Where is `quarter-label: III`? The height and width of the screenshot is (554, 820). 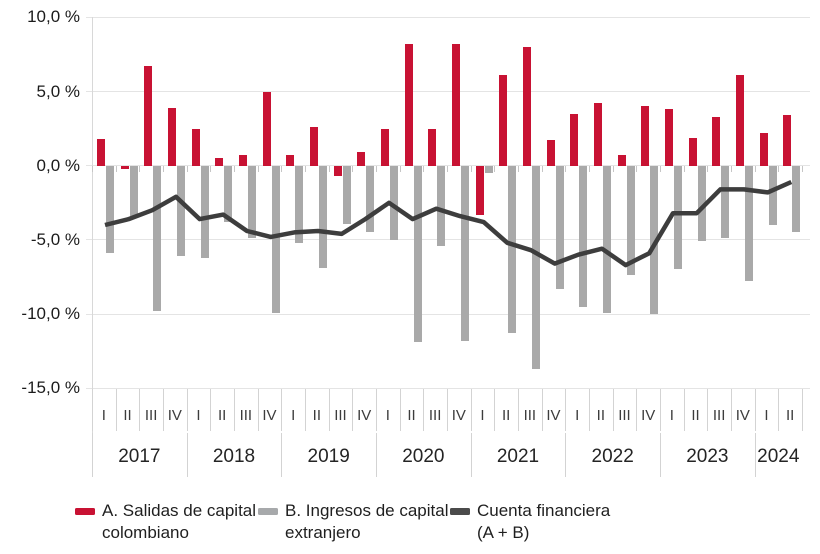 quarter-label: III is located at coordinates (246, 415).